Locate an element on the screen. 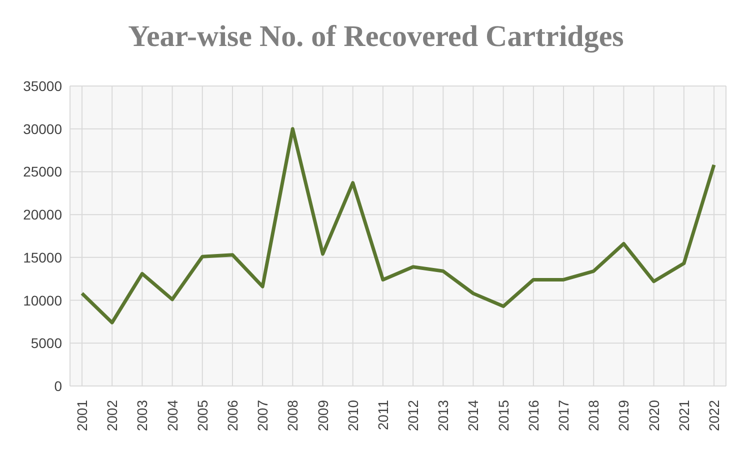  x-tick-label: 2017 is located at coordinates (564, 416).